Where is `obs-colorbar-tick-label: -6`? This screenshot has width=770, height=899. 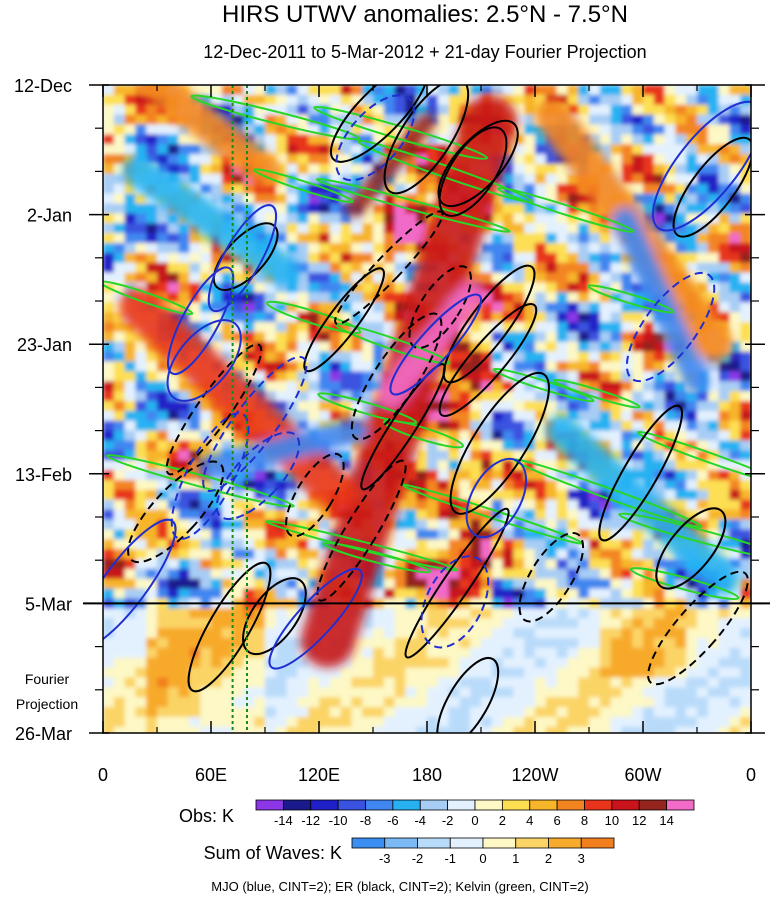 obs-colorbar-tick-label: -6 is located at coordinates (393, 820).